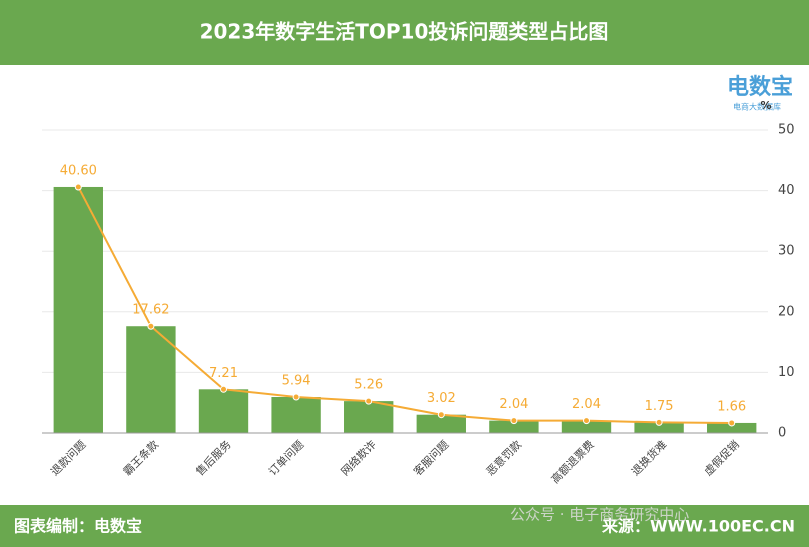  Describe the element at coordinates (572, 461) in the screenshot. I see `x-tick-label: 高额退票费` at that location.